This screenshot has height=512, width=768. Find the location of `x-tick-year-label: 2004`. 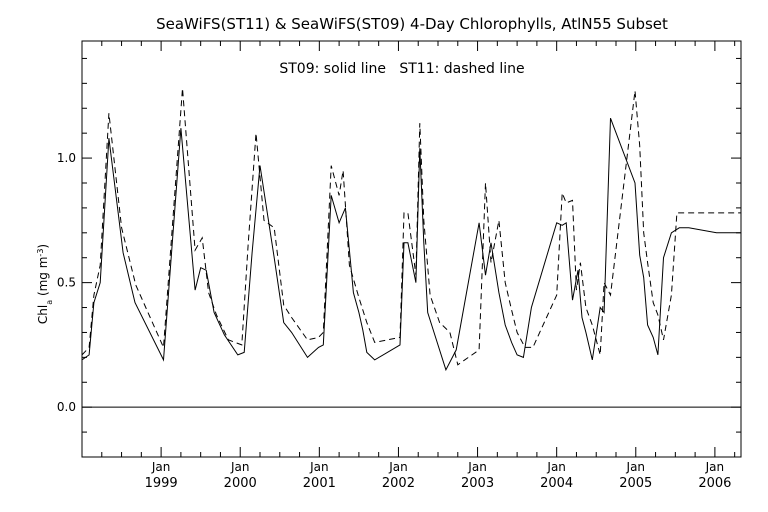

x-tick-year-label: 2004 is located at coordinates (556, 483).